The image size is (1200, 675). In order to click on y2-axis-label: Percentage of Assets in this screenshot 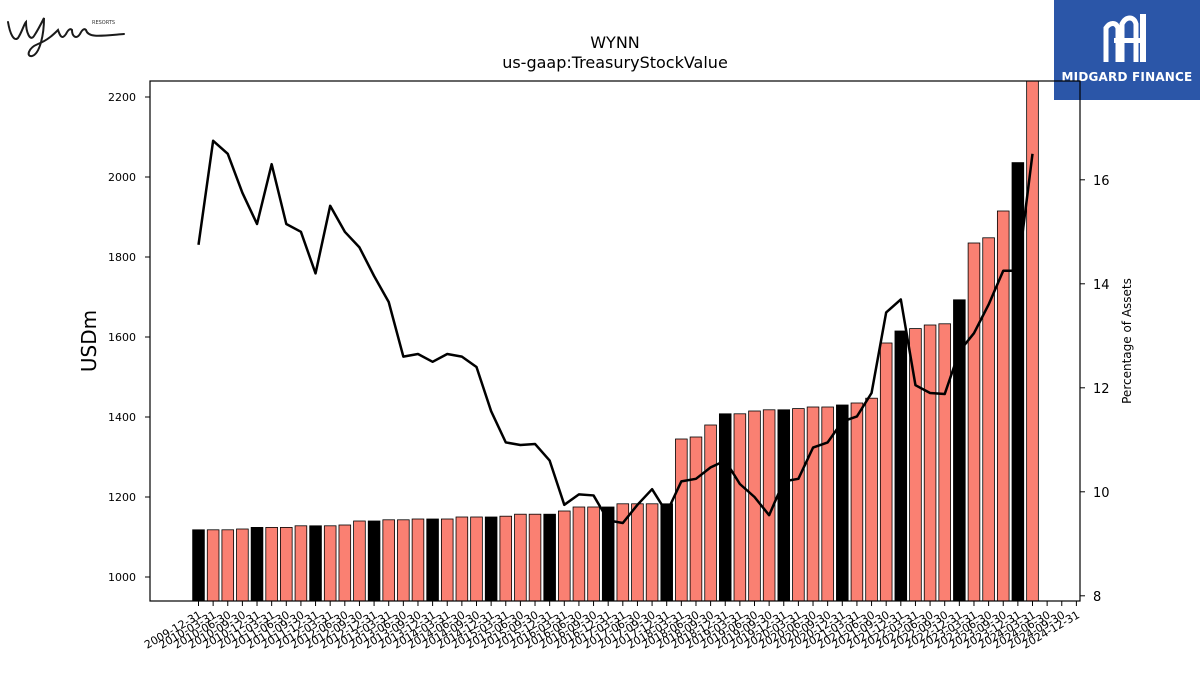, I will do `click(1127, 341)`.